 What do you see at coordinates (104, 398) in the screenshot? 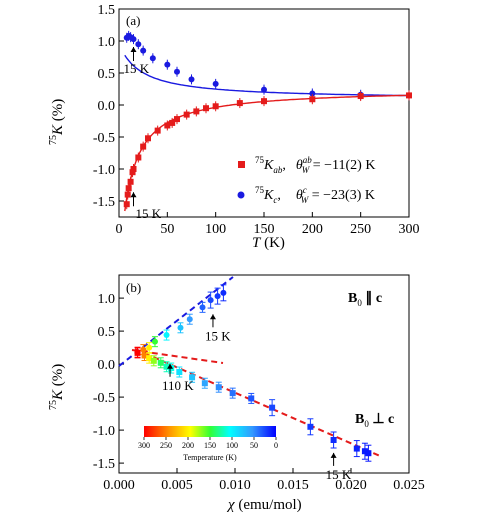
I see `b-ytick-label: -0.5` at bounding box center [104, 398].